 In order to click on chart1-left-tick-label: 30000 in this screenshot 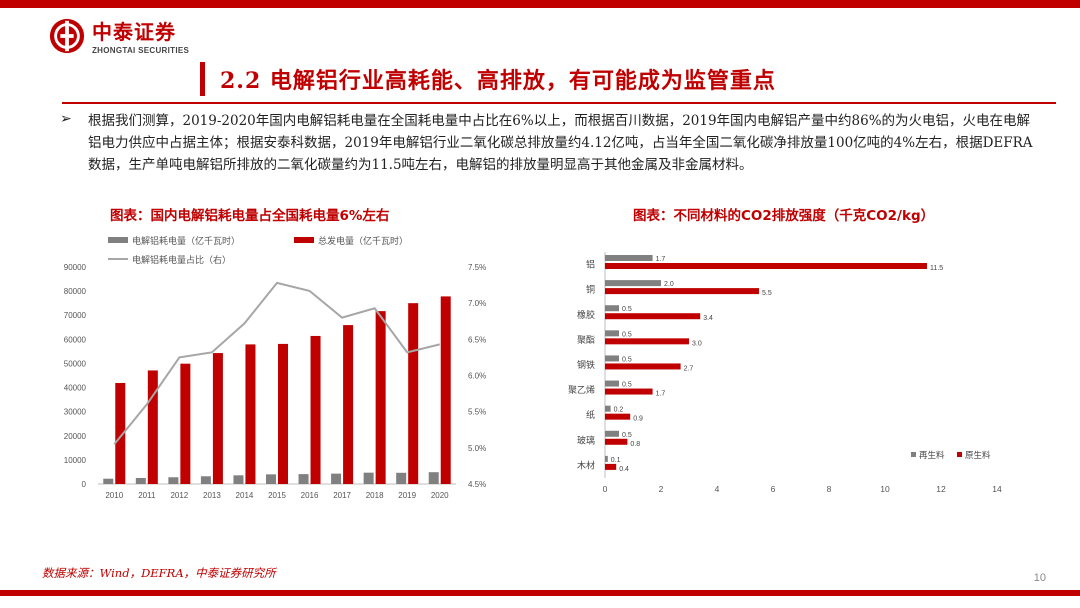, I will do `click(75, 412)`.